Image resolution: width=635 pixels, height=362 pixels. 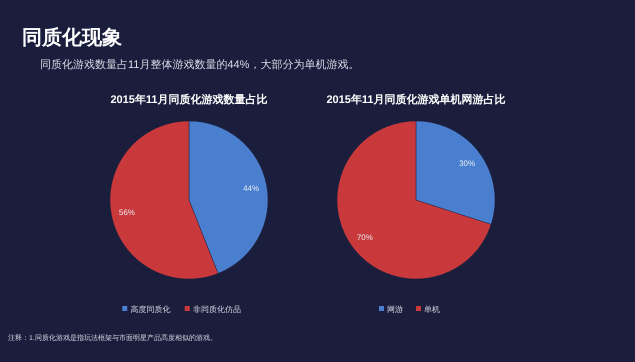 What do you see at coordinates (216, 309) in the screenshot?
I see `legend-label: 非同质化仿品` at bounding box center [216, 309].